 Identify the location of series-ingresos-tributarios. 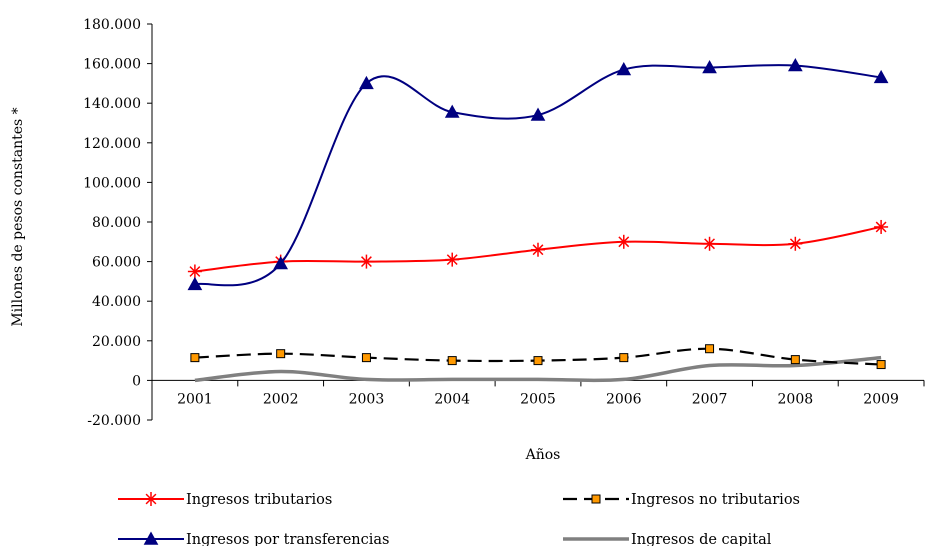
(538, 249).